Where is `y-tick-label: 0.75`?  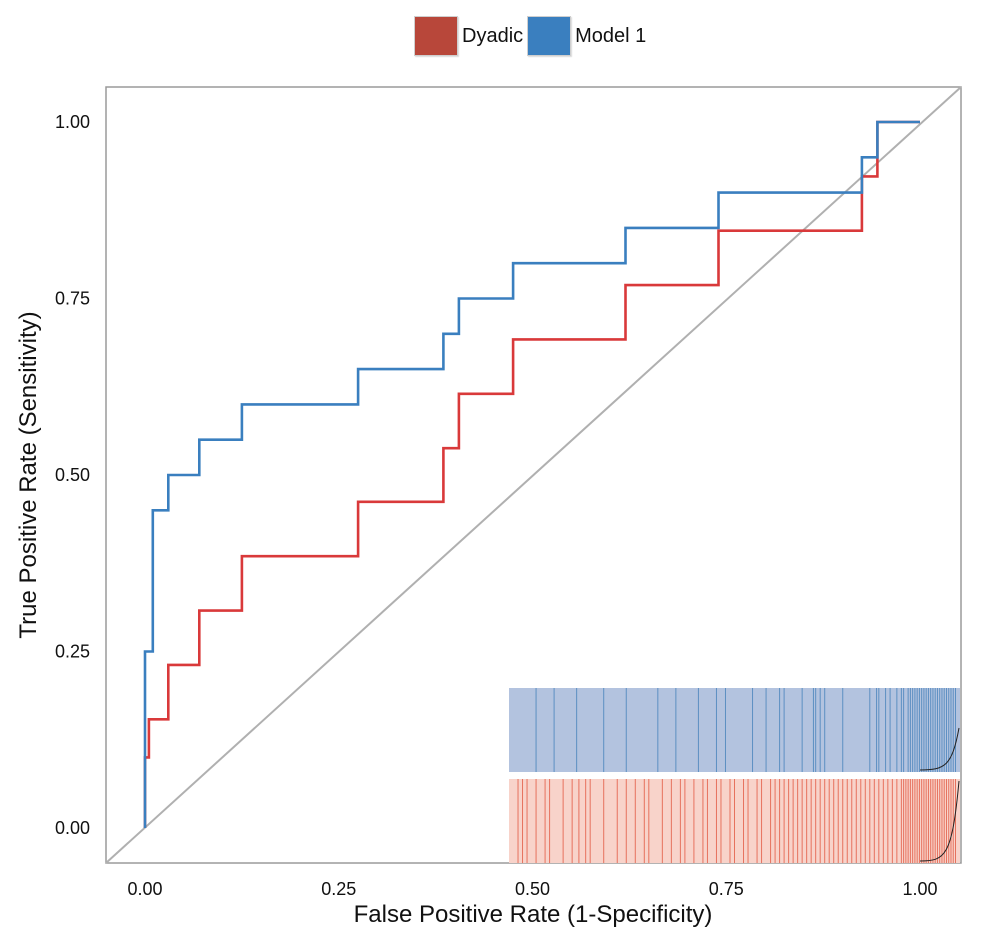
y-tick-label: 0.75 is located at coordinates (72, 299).